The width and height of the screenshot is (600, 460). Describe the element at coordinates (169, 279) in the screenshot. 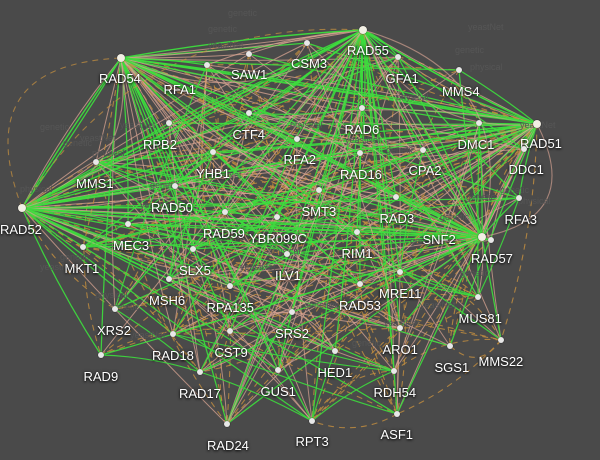

I see `graph-node-msh6` at that location.